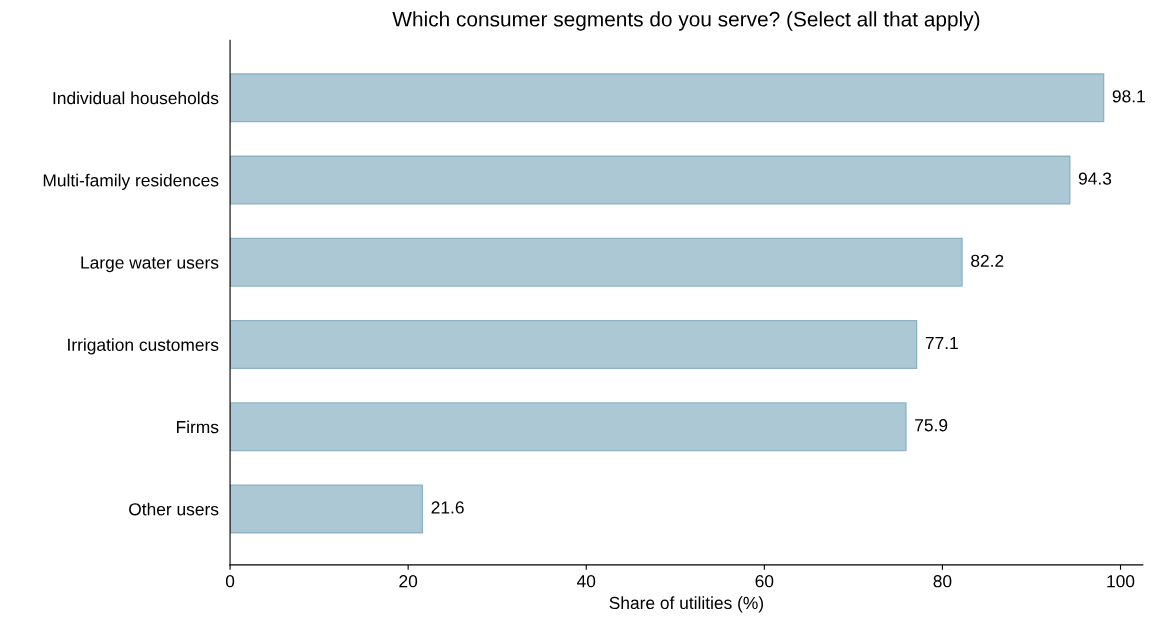  What do you see at coordinates (136, 98) in the screenshot?
I see `y-tick-label: Individual households` at bounding box center [136, 98].